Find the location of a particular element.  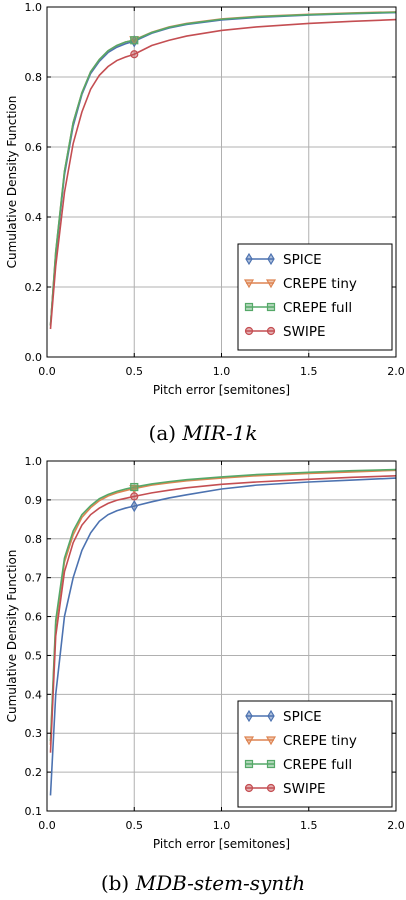

figure-caption: (a) MIR-1k is located at coordinates (203, 433).